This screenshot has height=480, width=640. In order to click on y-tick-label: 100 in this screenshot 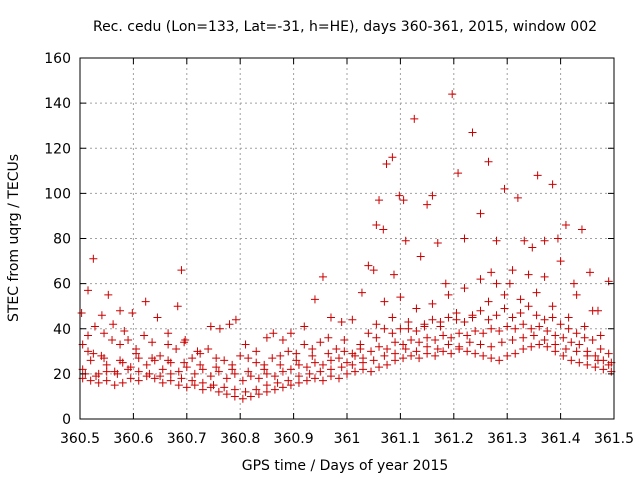, I will do `click(57, 194)`.